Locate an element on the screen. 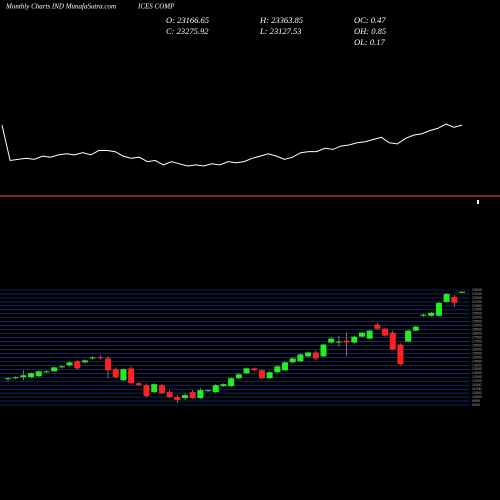 The width and height of the screenshot is (500, 500). stat: O: 23166.65 is located at coordinates (187, 20).